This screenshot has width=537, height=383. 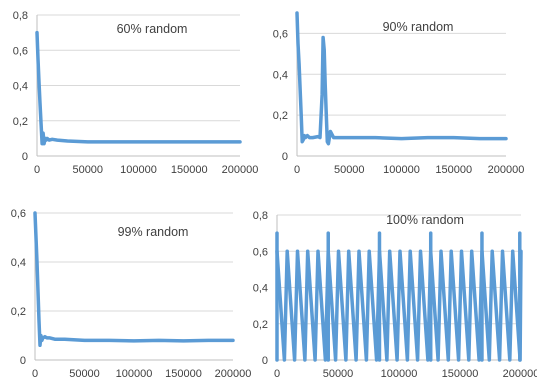 What do you see at coordinates (425, 220) in the screenshot?
I see `chart-title: 100% random` at bounding box center [425, 220].